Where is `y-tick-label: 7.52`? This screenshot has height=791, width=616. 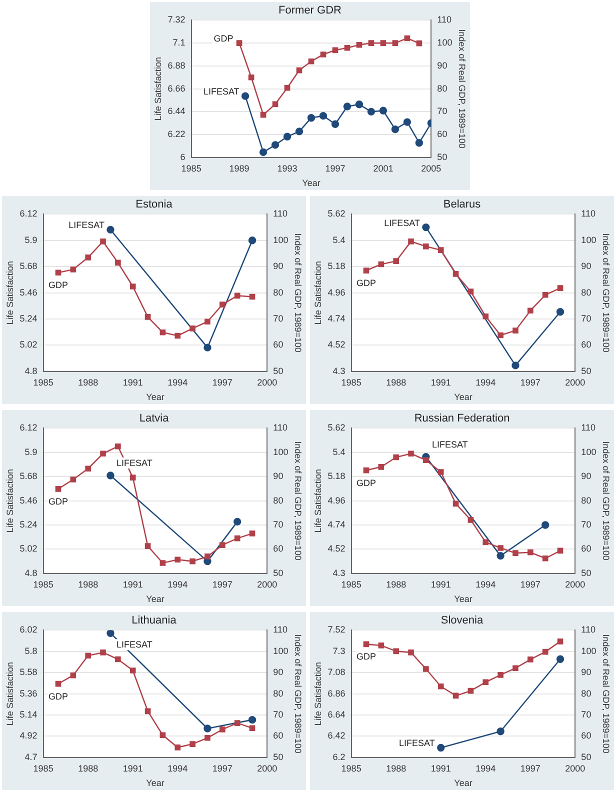 y-tick-label: 7.52 is located at coordinates (337, 629).